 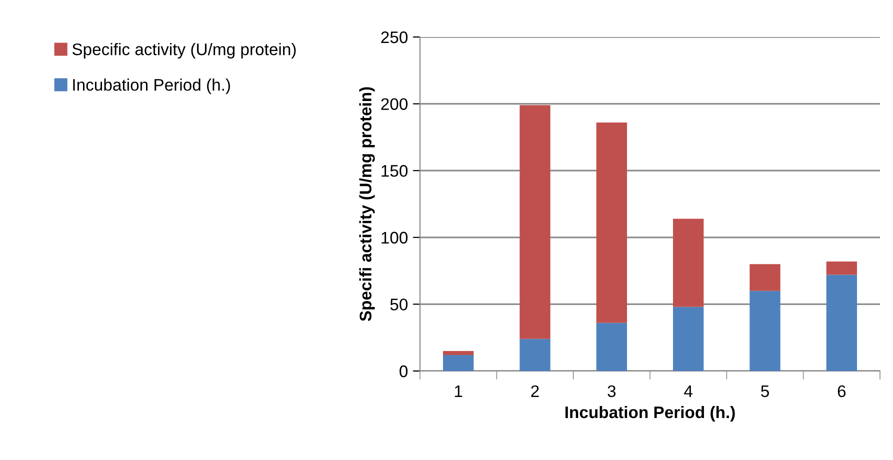 What do you see at coordinates (399, 304) in the screenshot?
I see `y-tick-label: 50` at bounding box center [399, 304].